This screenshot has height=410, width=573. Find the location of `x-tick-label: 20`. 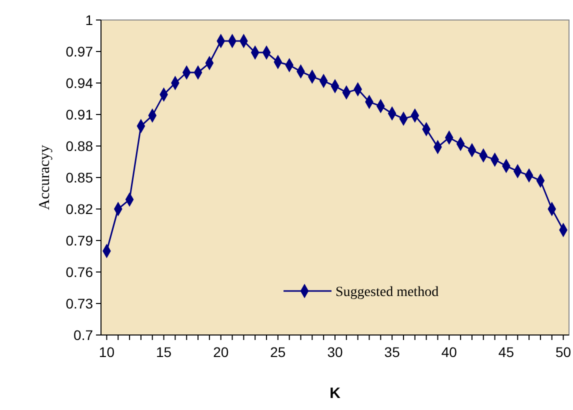

x-tick-label: 20 is located at coordinates (221, 352).